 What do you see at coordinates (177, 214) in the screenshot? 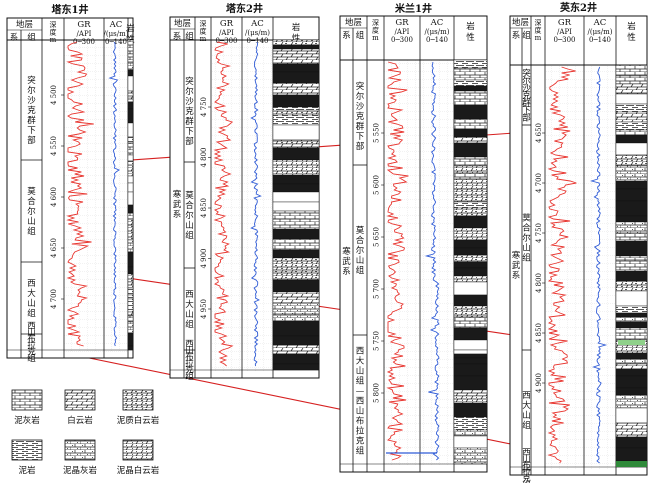
I see `svg-text: 系` at bounding box center [177, 214].